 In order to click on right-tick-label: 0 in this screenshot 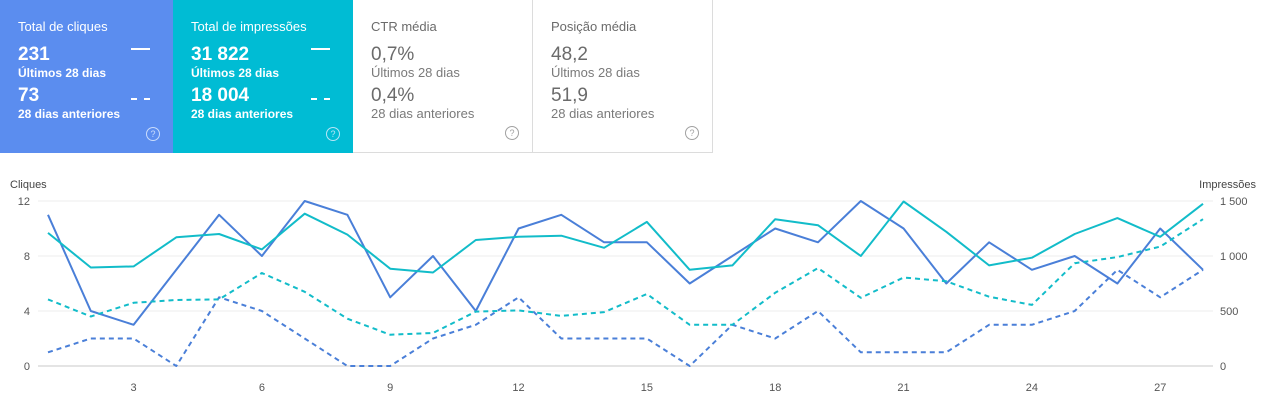, I will do `click(1223, 367)`.